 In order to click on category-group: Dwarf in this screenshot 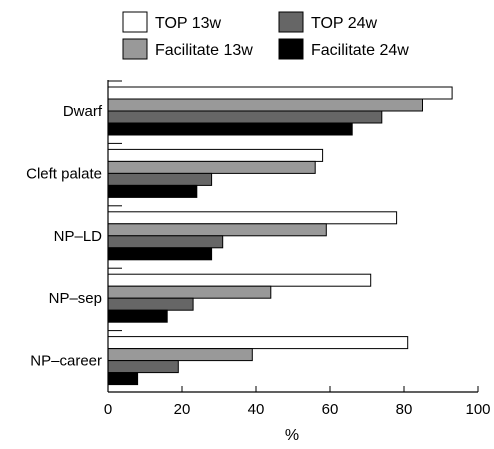, I will do `click(258, 111)`.